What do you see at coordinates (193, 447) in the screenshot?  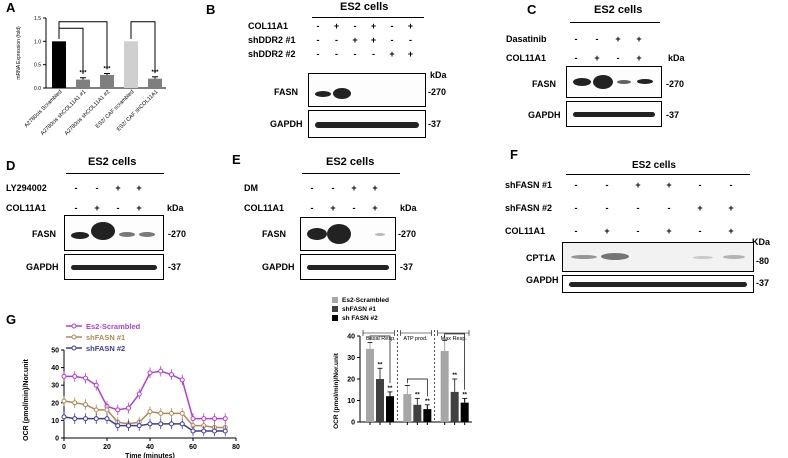 I see `x-tick-label: 60` at bounding box center [193, 447].